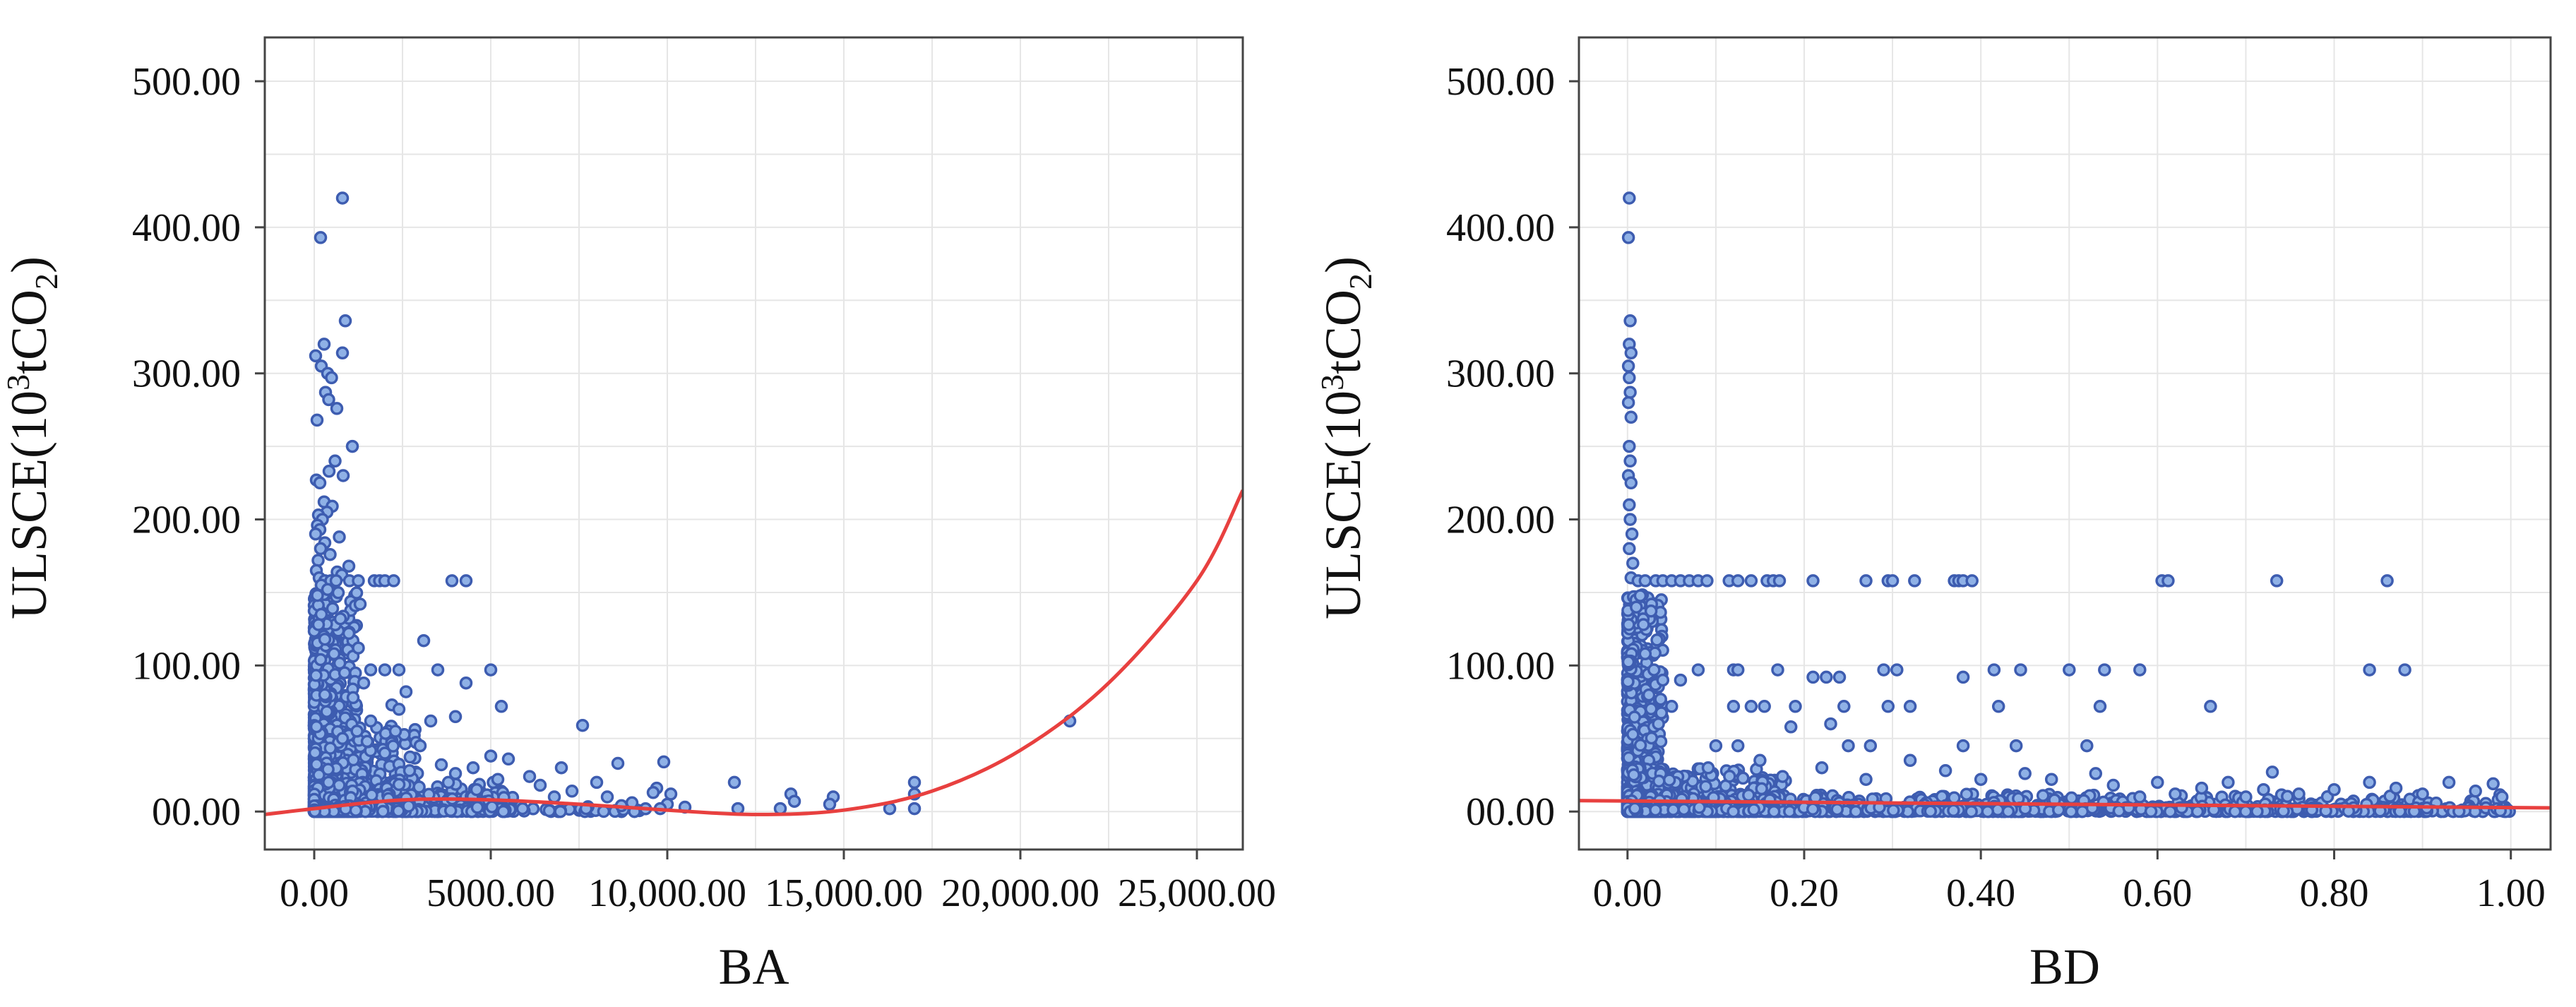  Describe the element at coordinates (491, 893) in the screenshot. I see `x-tick-label: 5000.00` at that location.